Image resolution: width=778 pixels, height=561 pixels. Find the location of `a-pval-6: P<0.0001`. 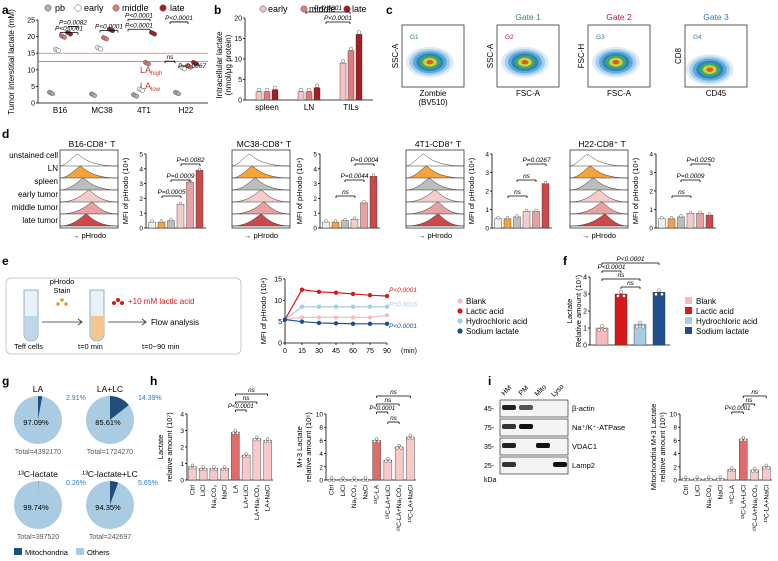

a-pval-6: P<0.0001 is located at coordinates (179, 18).